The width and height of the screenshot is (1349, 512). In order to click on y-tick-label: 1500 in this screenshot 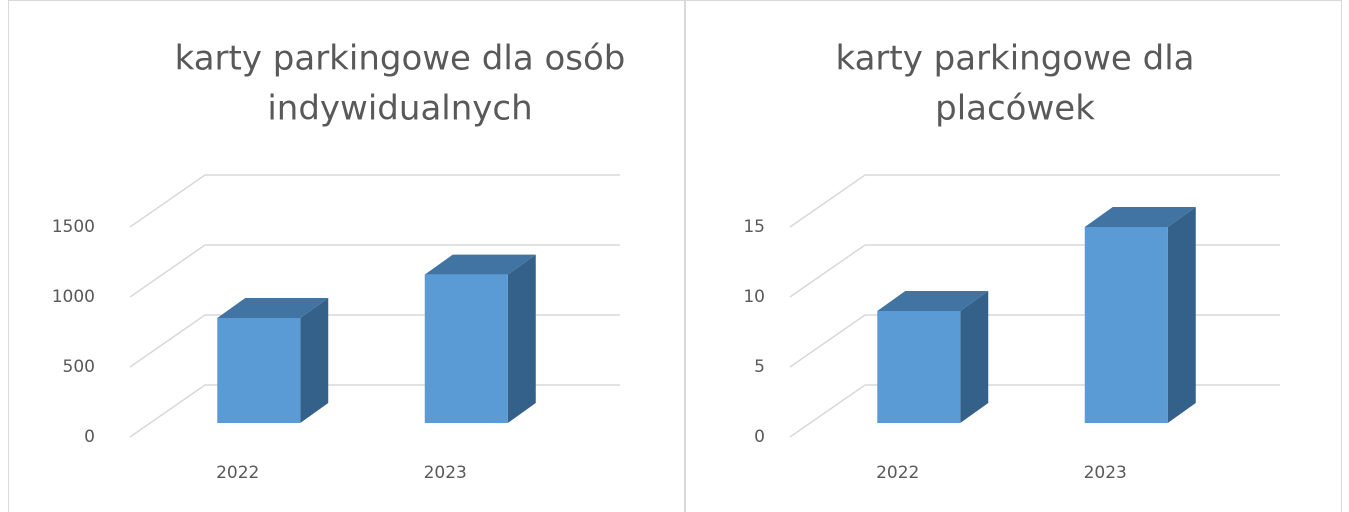, I will do `click(73, 227)`.